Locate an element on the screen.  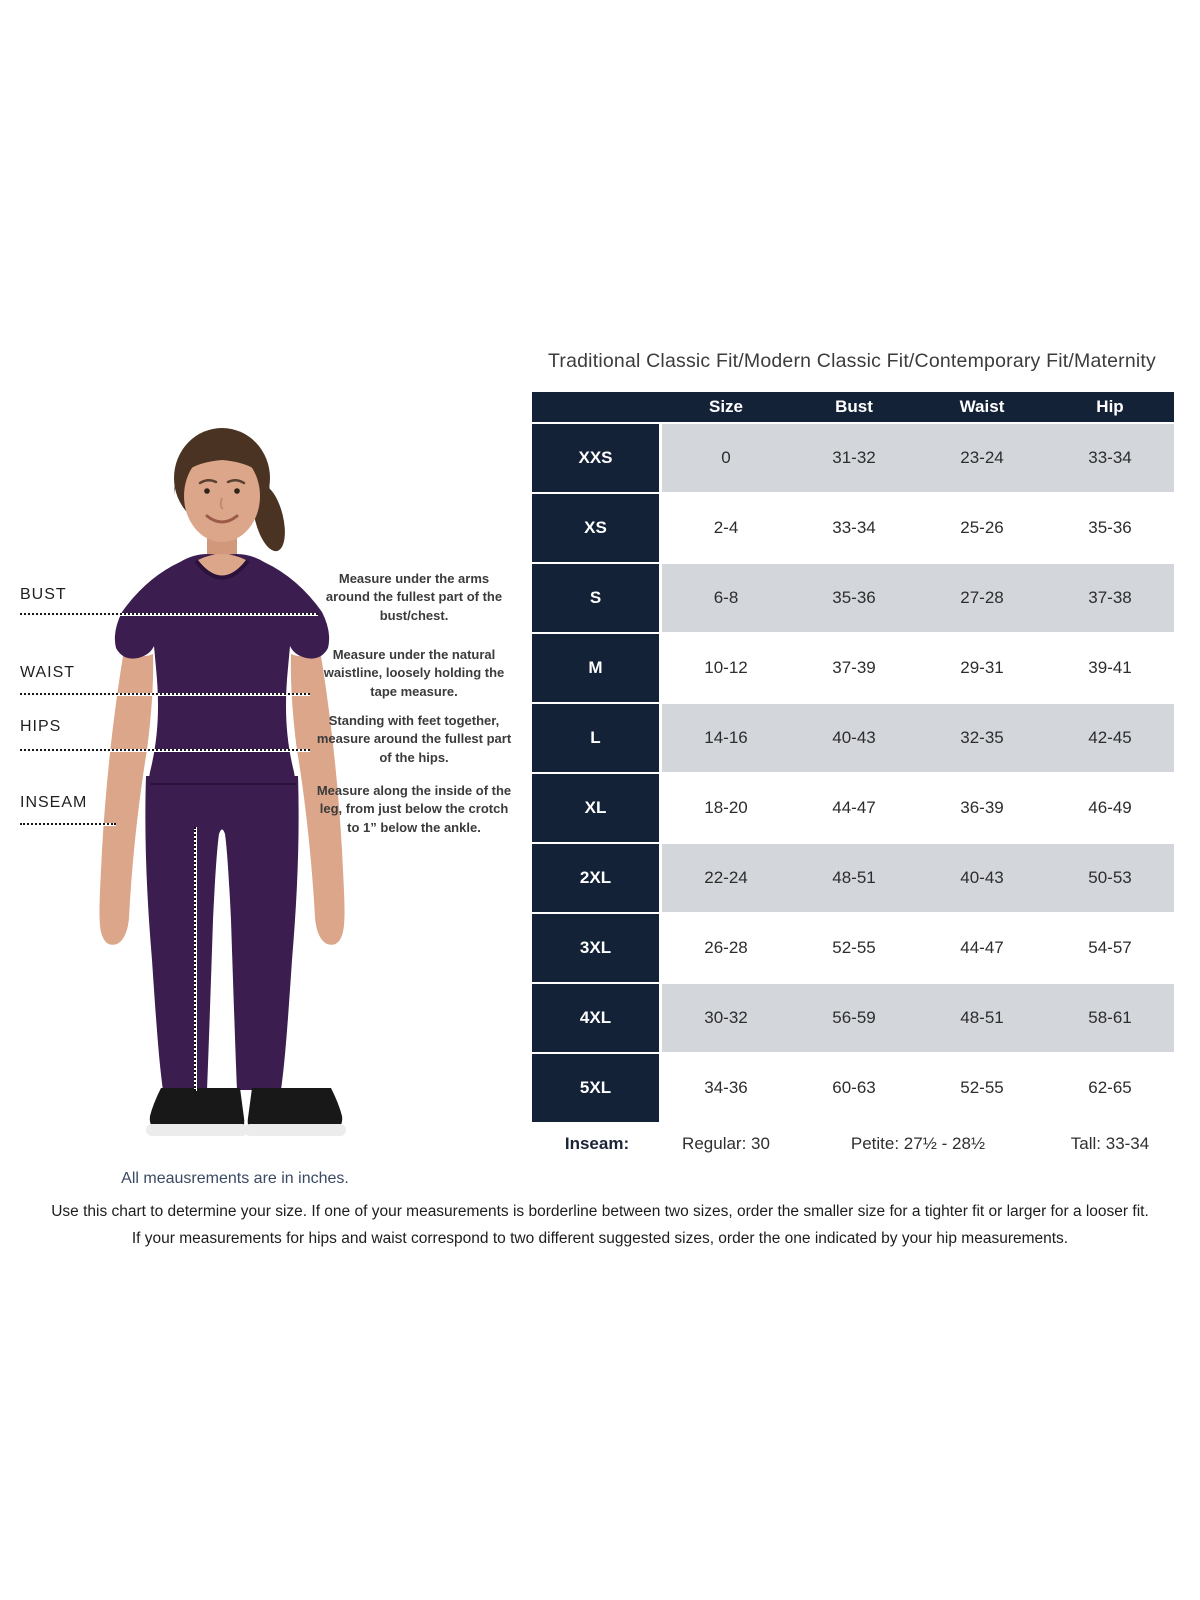
table-row: L 14-16 40-43 32-35 42-45 is located at coordinates (853, 738).